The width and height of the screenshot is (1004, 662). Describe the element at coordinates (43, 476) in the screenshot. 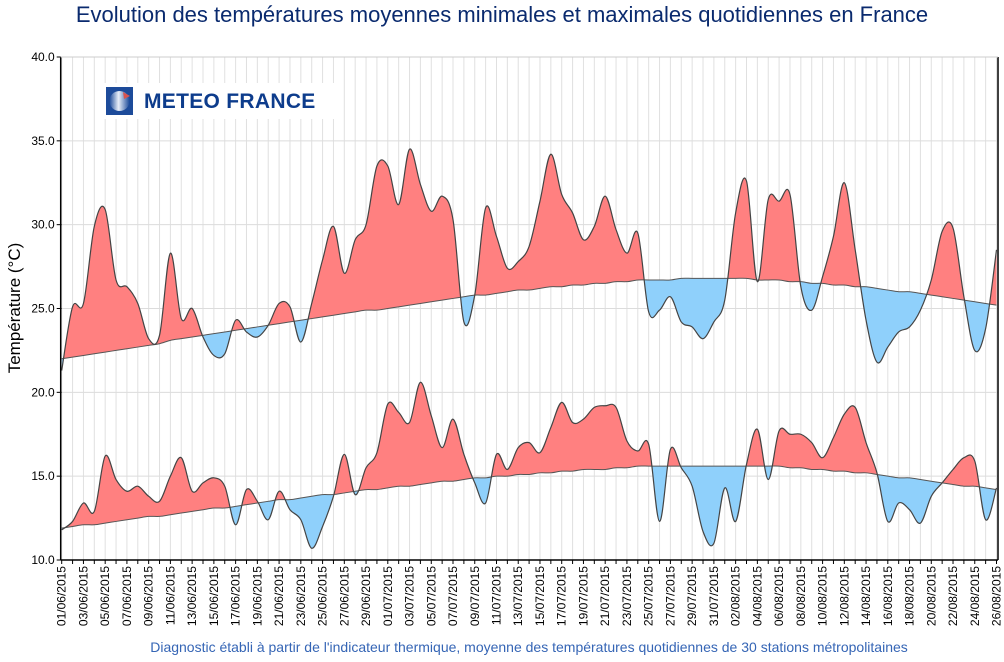

I see `y-tick-label: 15.0` at that location.